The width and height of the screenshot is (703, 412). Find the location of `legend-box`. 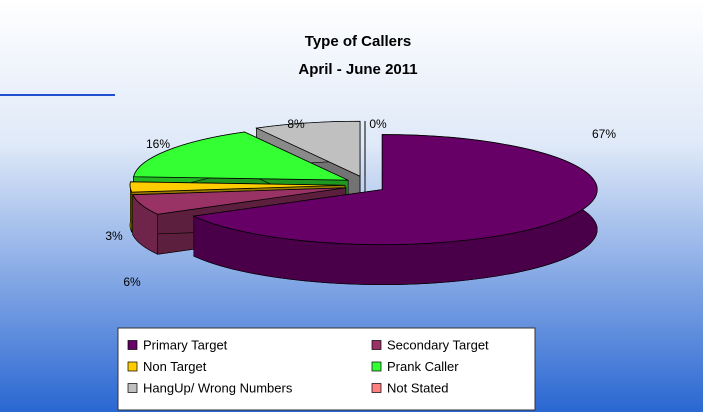

legend-box is located at coordinates (326, 369).